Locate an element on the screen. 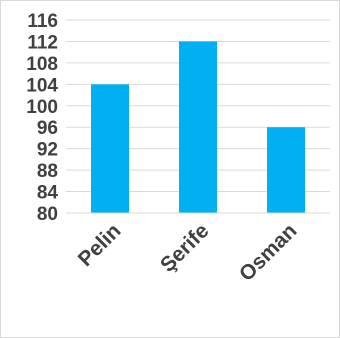 This screenshot has width=340, height=338. y-tick-label-92: 92 is located at coordinates (47, 150).